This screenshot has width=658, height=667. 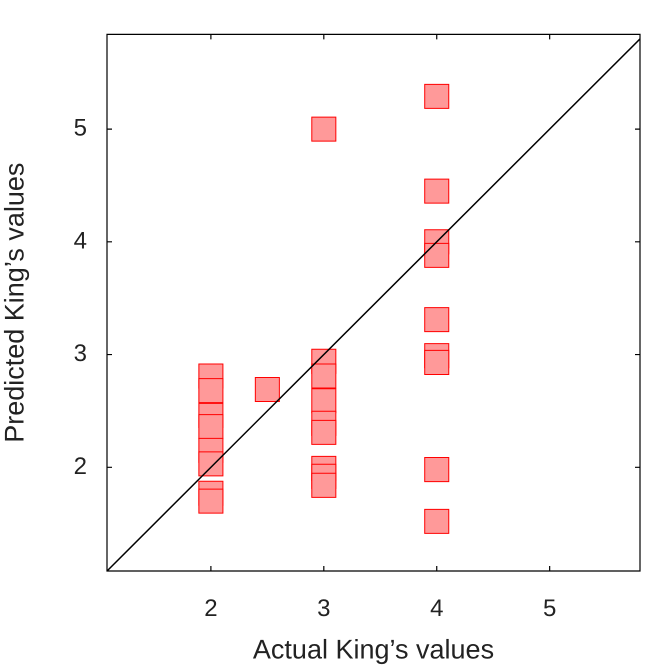 I want to click on y-axis-title: Predicted King’s values, so click(x=15, y=302).